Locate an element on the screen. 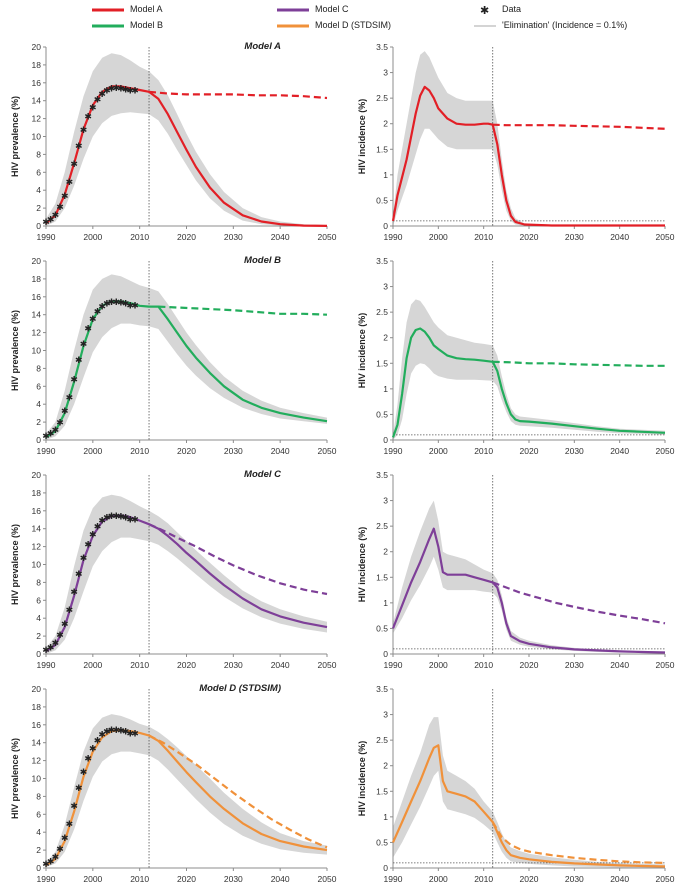  y-tick-label: 10 is located at coordinates (37, 137).